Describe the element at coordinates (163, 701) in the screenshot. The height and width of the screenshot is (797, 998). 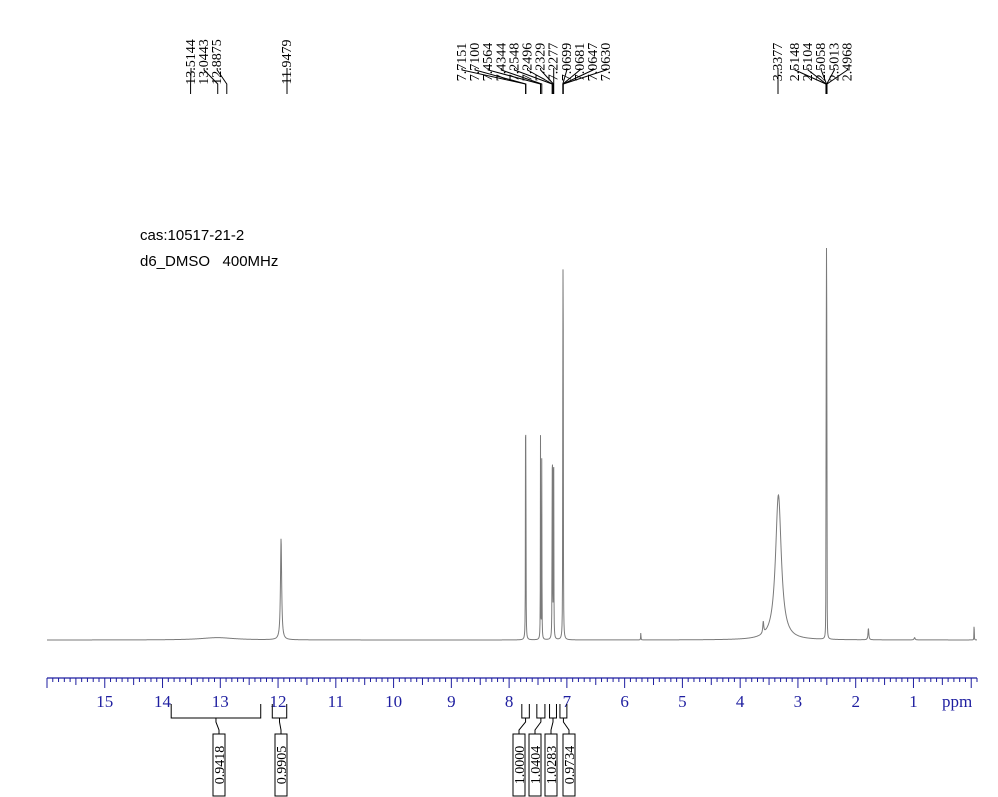
I see `tick-label: 14` at that location.